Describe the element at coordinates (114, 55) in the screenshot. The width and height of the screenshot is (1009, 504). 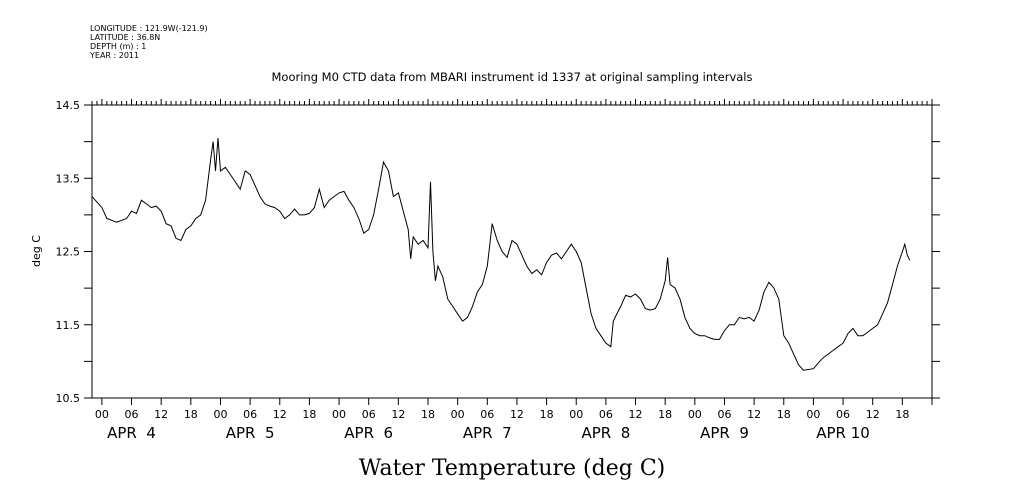
I see `year-label: YEAR : 2011` at that location.